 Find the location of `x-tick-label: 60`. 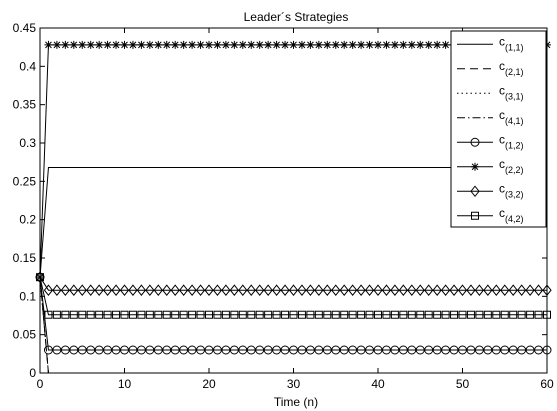

x-tick-label: 60 is located at coordinates (547, 384).